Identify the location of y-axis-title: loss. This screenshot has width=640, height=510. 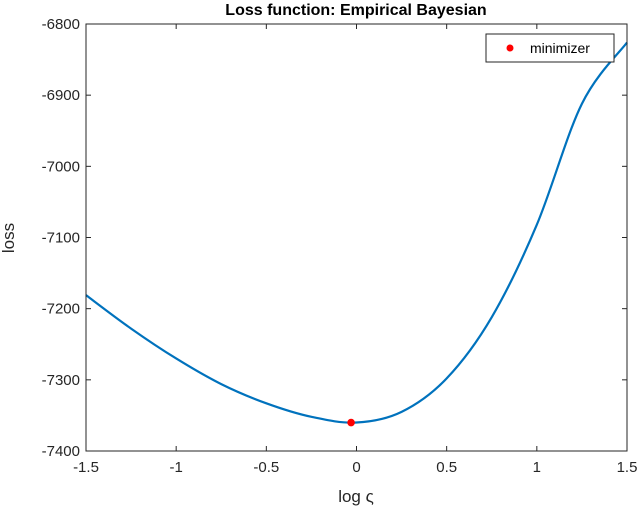
(9, 238).